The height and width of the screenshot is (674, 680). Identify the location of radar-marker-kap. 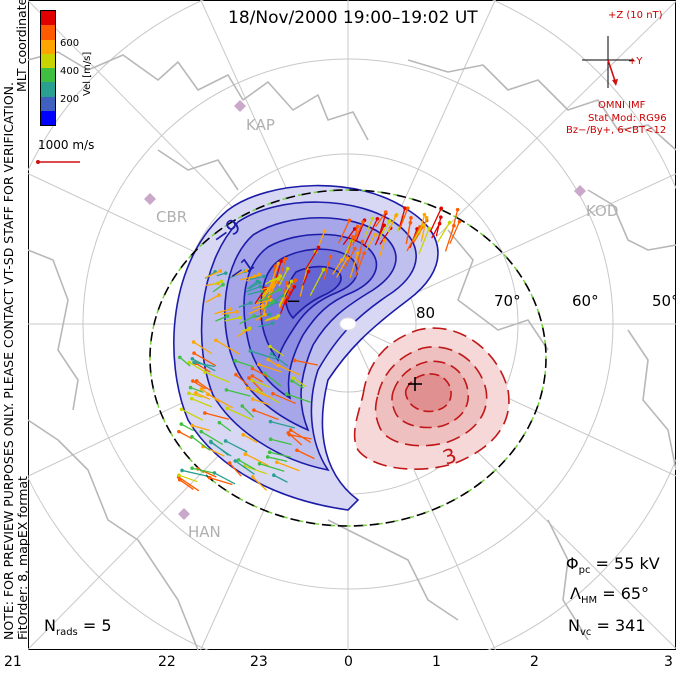
(240, 106).